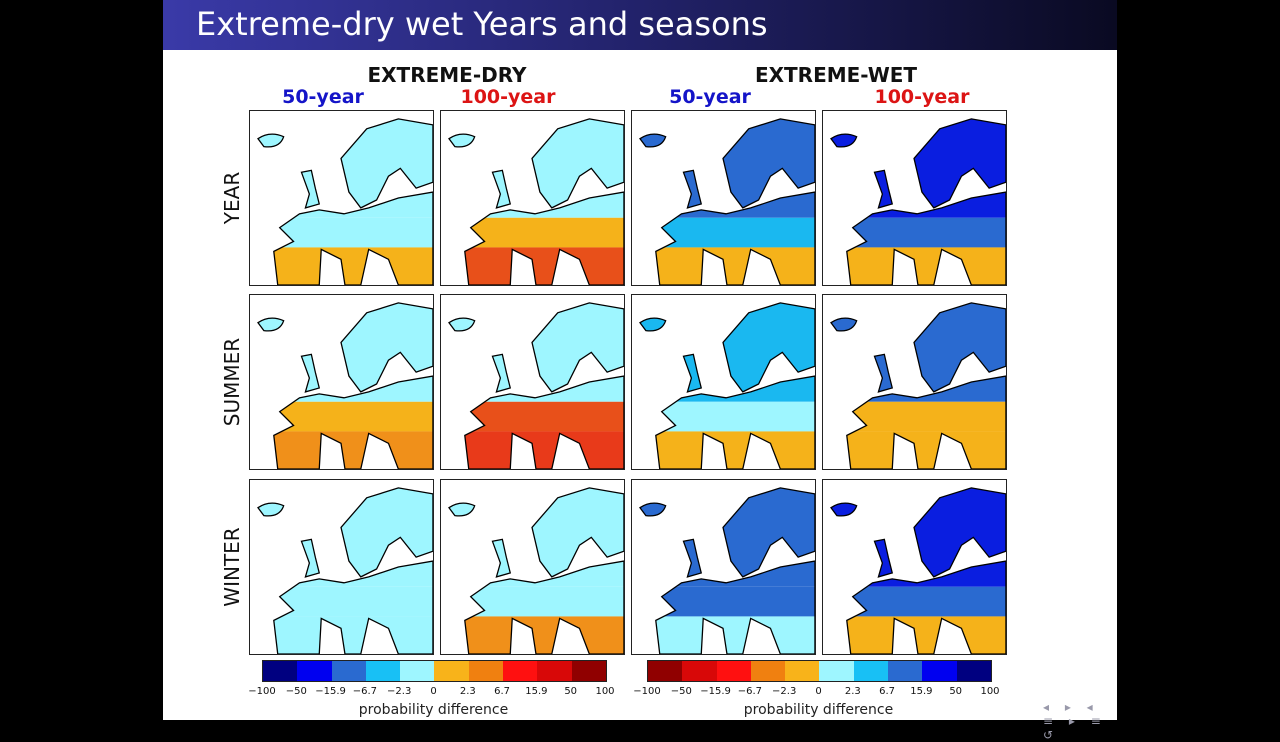  I want to click on colorbar-wet, so click(819, 671).